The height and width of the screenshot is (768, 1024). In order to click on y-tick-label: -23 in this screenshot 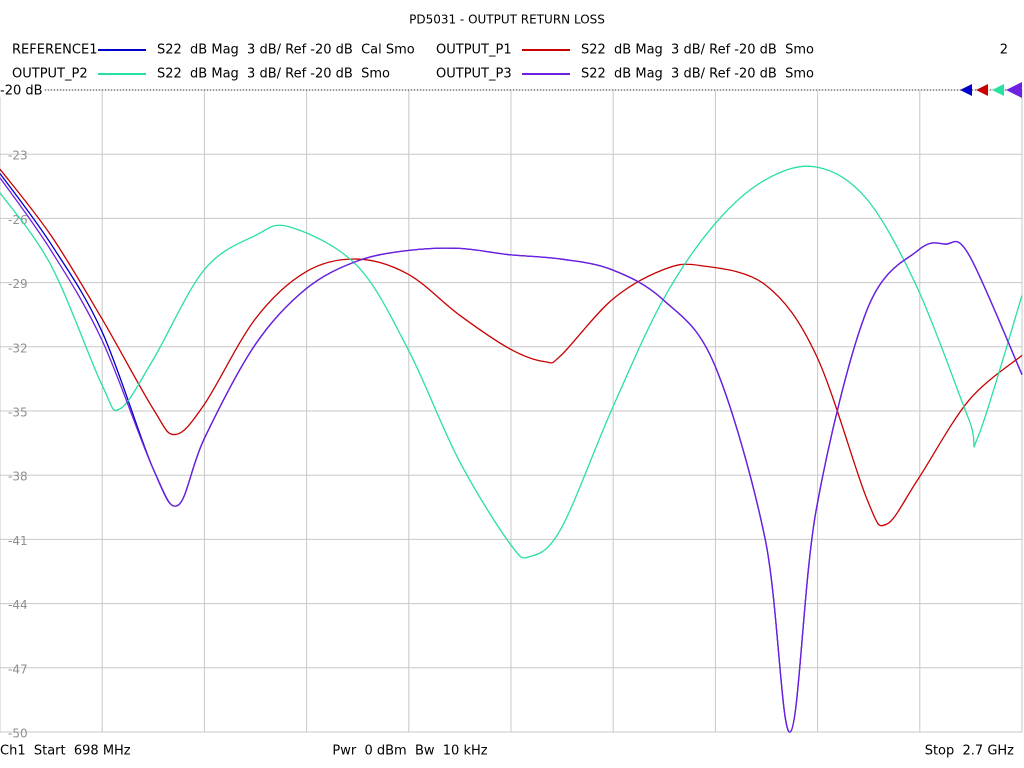, I will do `click(18, 156)`.